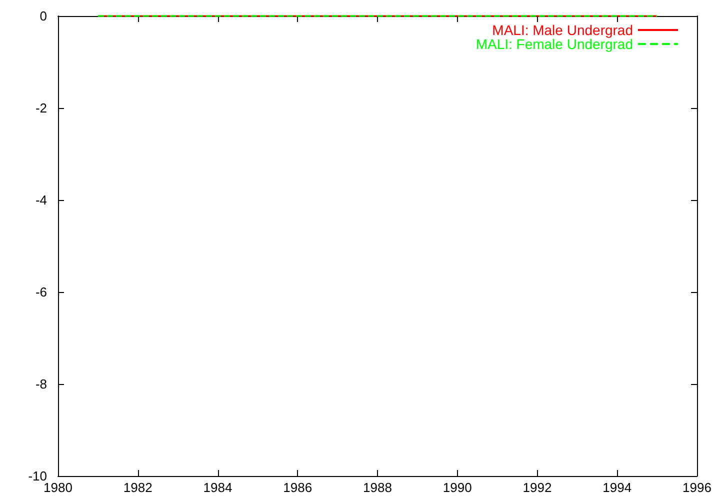  Describe the element at coordinates (41, 200) in the screenshot. I see `y-tick-label: -4` at that location.